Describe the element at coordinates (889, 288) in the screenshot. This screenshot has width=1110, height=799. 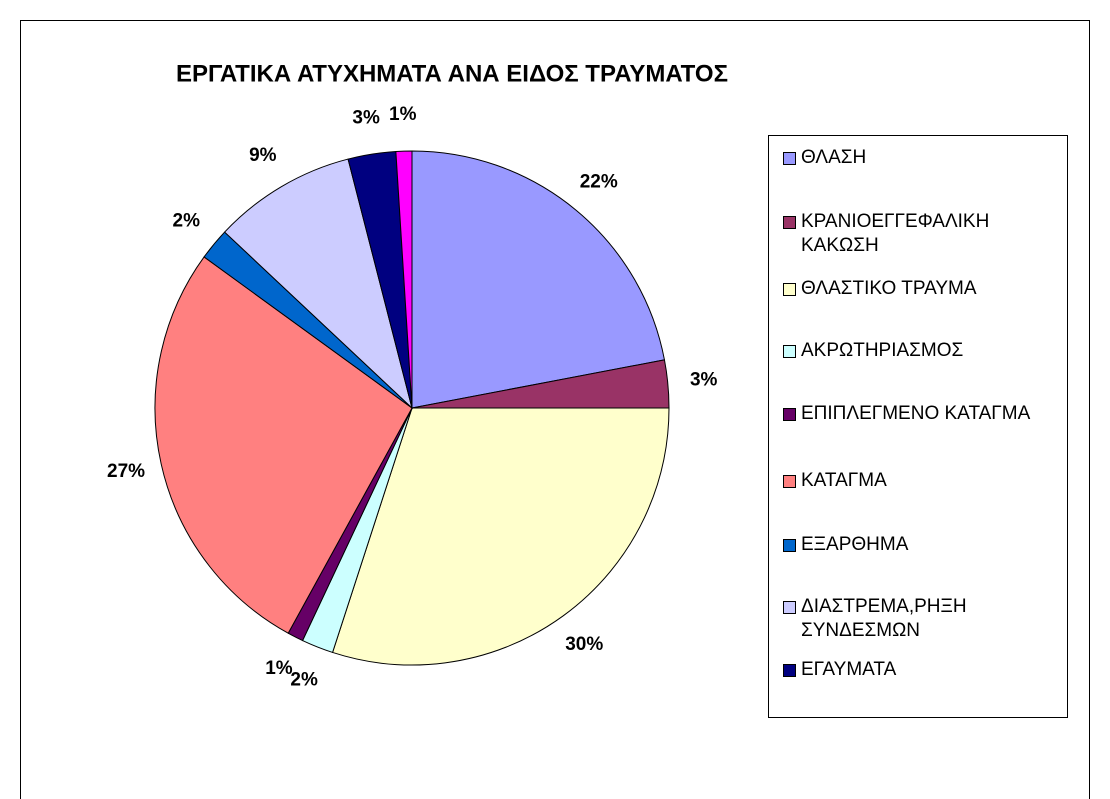
I see `legend-label: ΘΛΑΣΤΙΚΟ ΤΡΑΥΜΑ` at that location.